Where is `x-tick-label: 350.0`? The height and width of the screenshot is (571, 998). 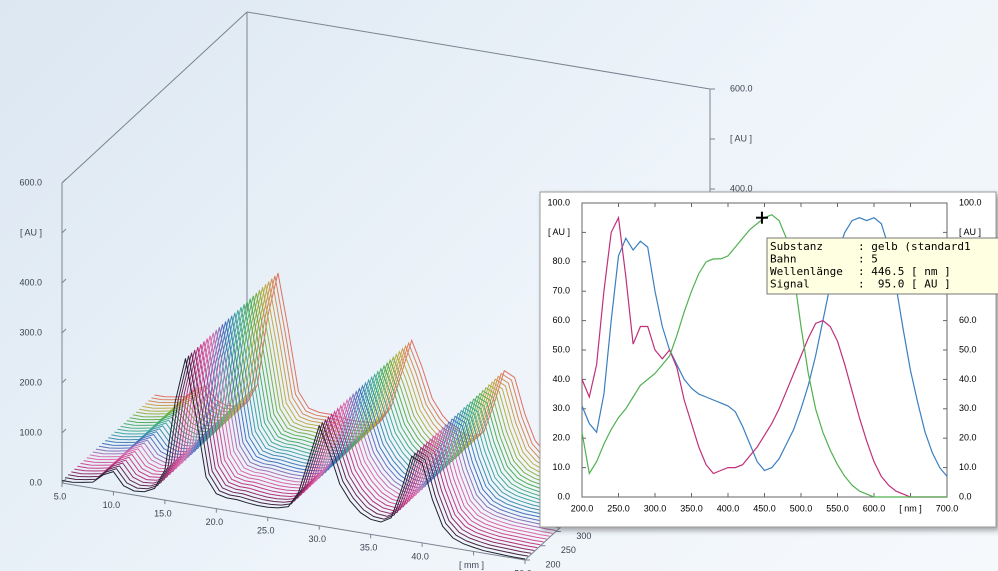
x-tick-label: 350.0 is located at coordinates (691, 508).